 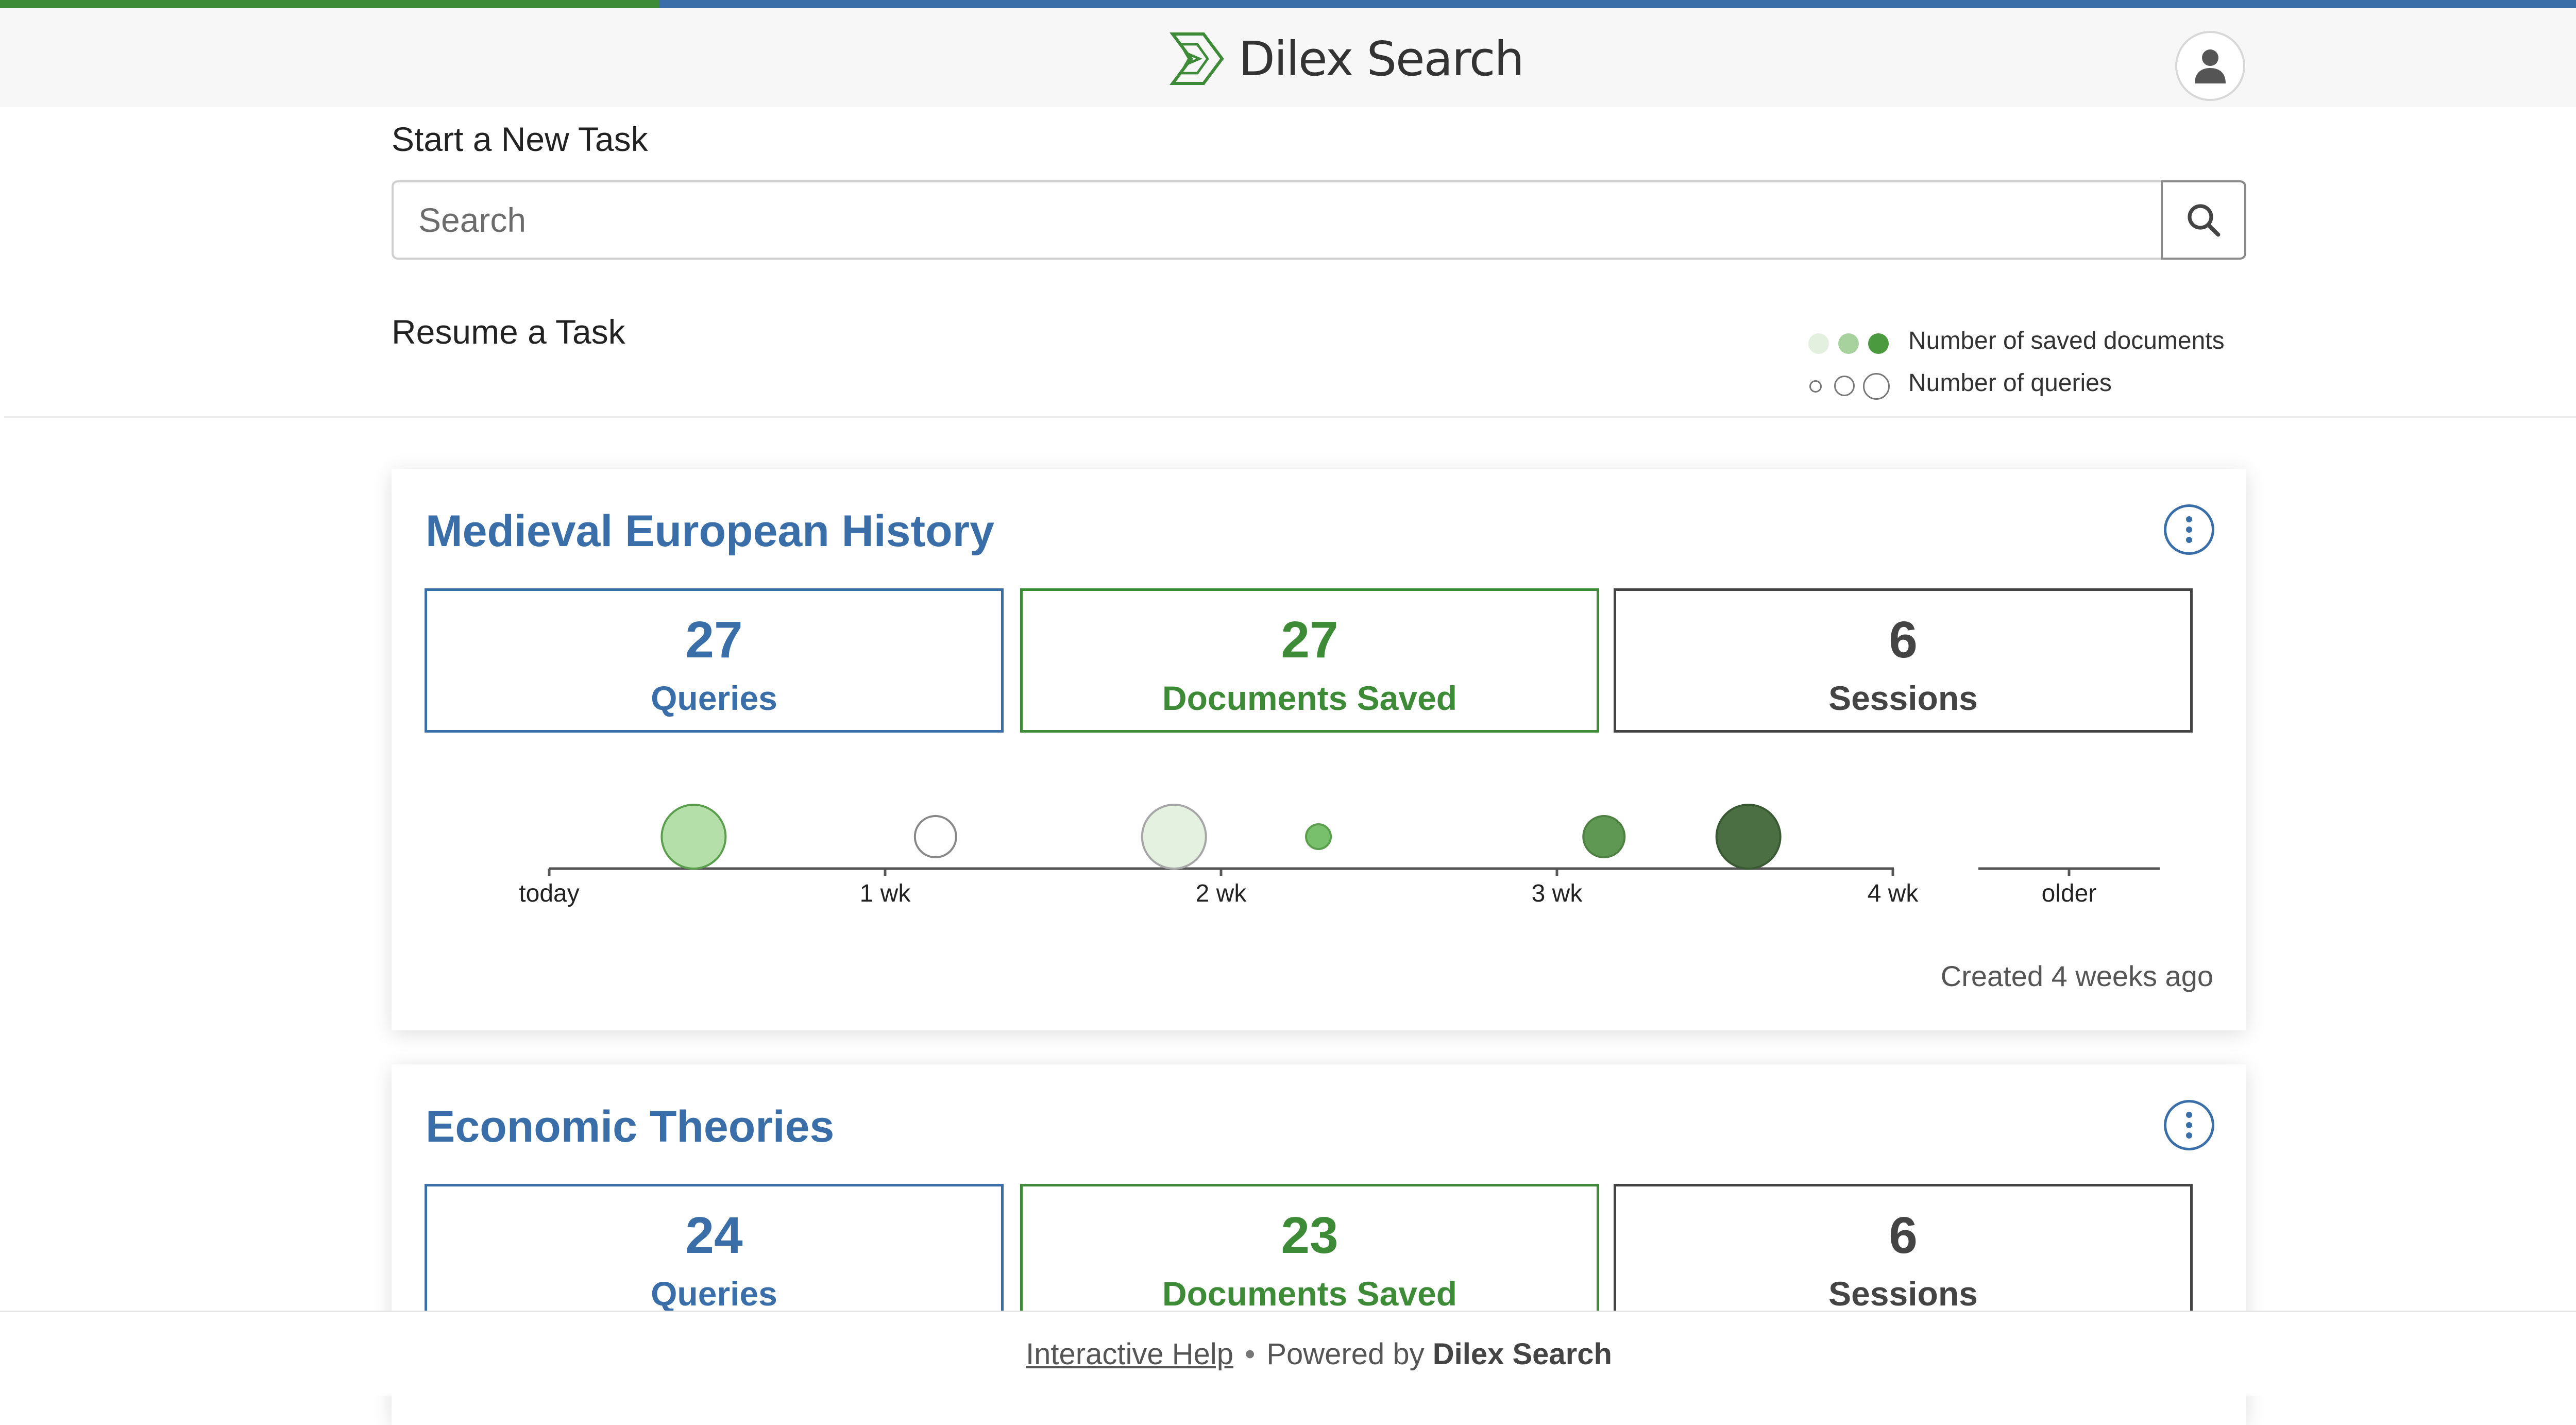 What do you see at coordinates (1221, 893) in the screenshot?
I see `timeline-label-2wk: 2 wk` at bounding box center [1221, 893].